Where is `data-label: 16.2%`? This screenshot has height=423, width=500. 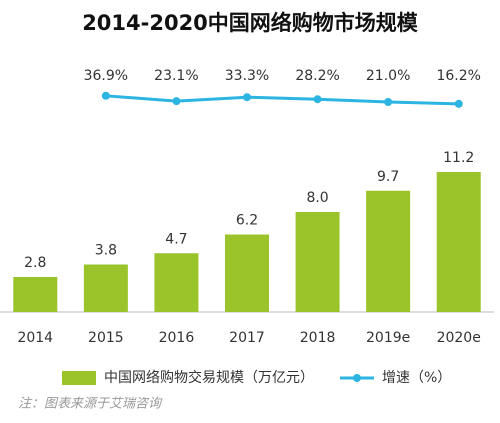 data-label: 16.2% is located at coordinates (458, 76).